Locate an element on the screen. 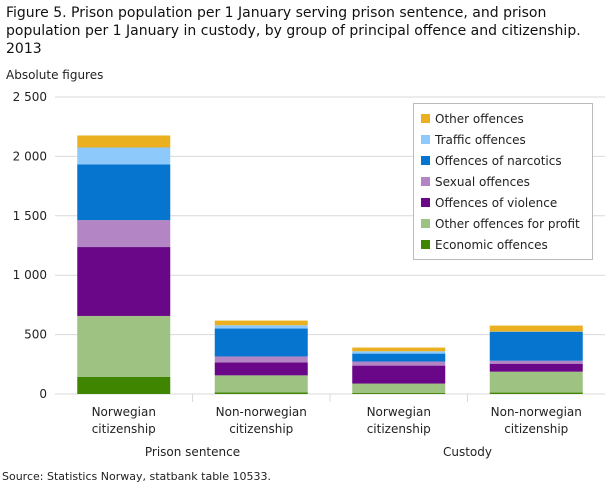 This screenshot has height=489, width=609. legend-label: Offences of violence is located at coordinates (496, 202).